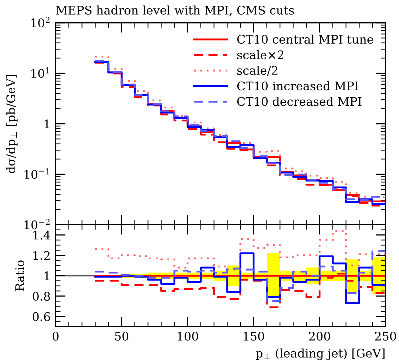 Image resolution: width=399 pixels, height=360 pixels. Describe the element at coordinates (41, 296) in the screenshot. I see `y-tick-label: 0.8` at that location.